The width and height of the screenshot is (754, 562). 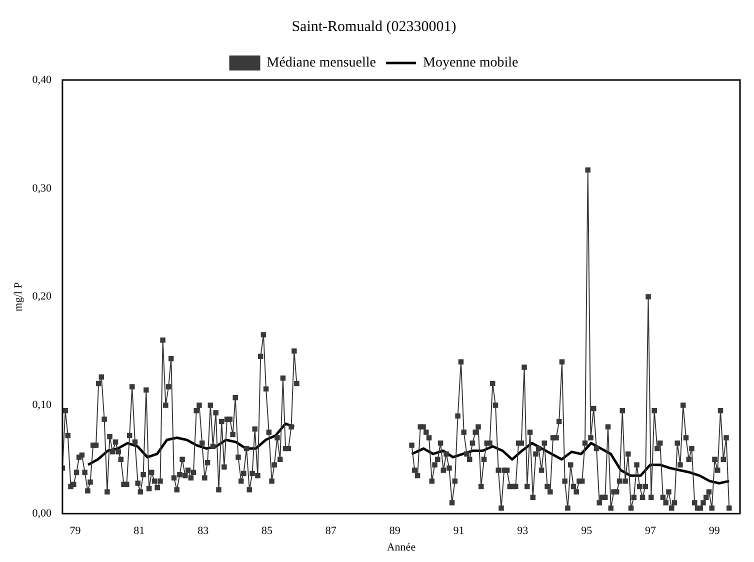 I want to click on x-tick-label: 93, so click(x=523, y=531).